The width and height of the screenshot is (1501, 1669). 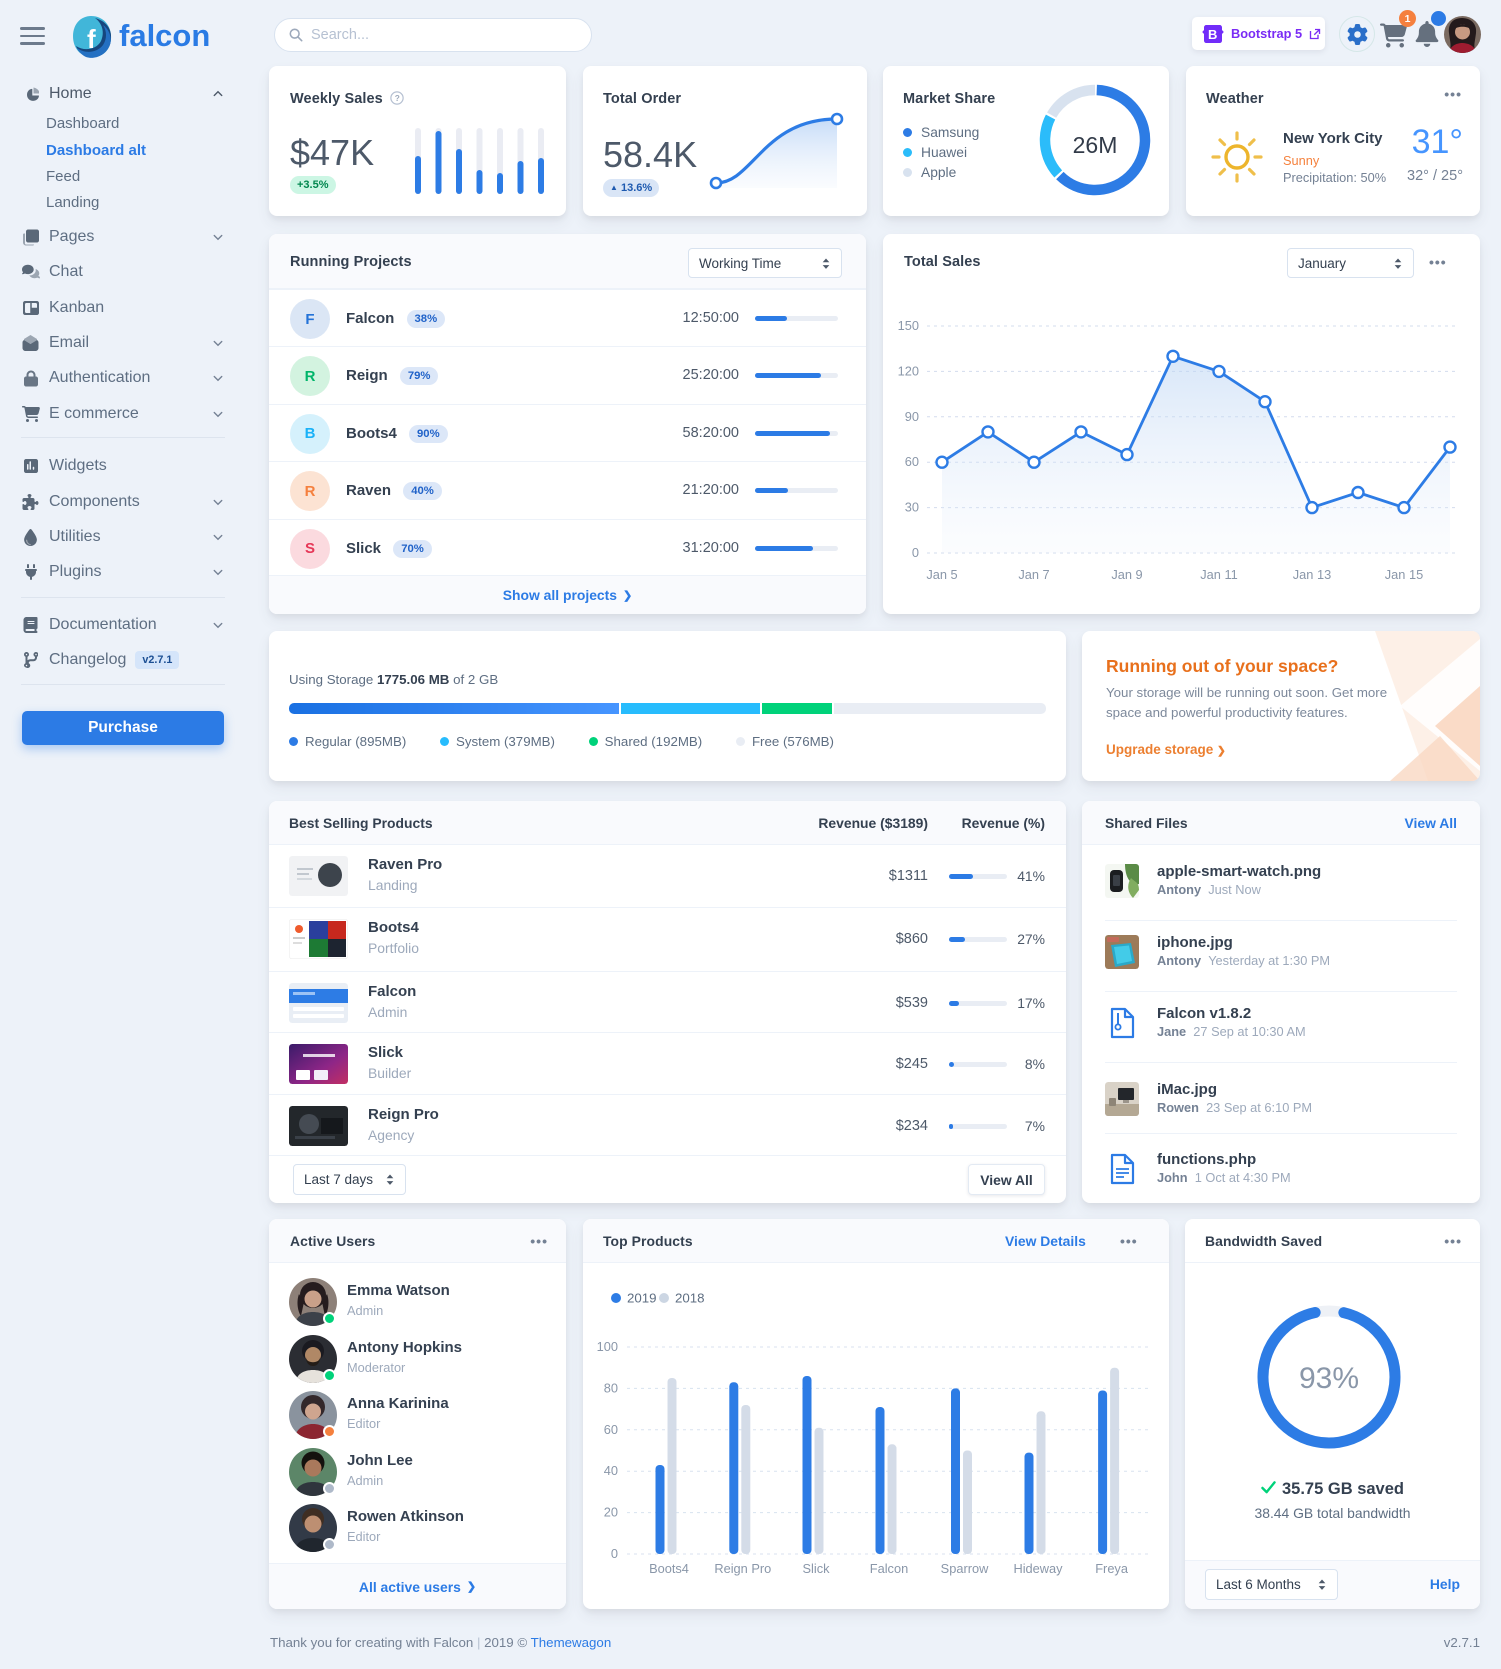 What do you see at coordinates (611, 1470) in the screenshot?
I see `svg-text: 40` at bounding box center [611, 1470].